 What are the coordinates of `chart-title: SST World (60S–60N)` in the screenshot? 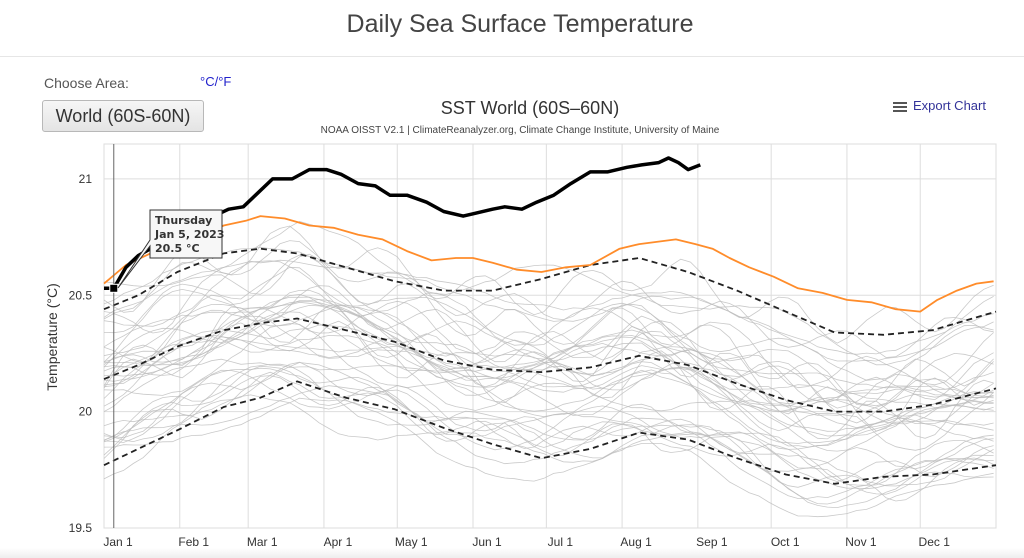 It's located at (530, 108).